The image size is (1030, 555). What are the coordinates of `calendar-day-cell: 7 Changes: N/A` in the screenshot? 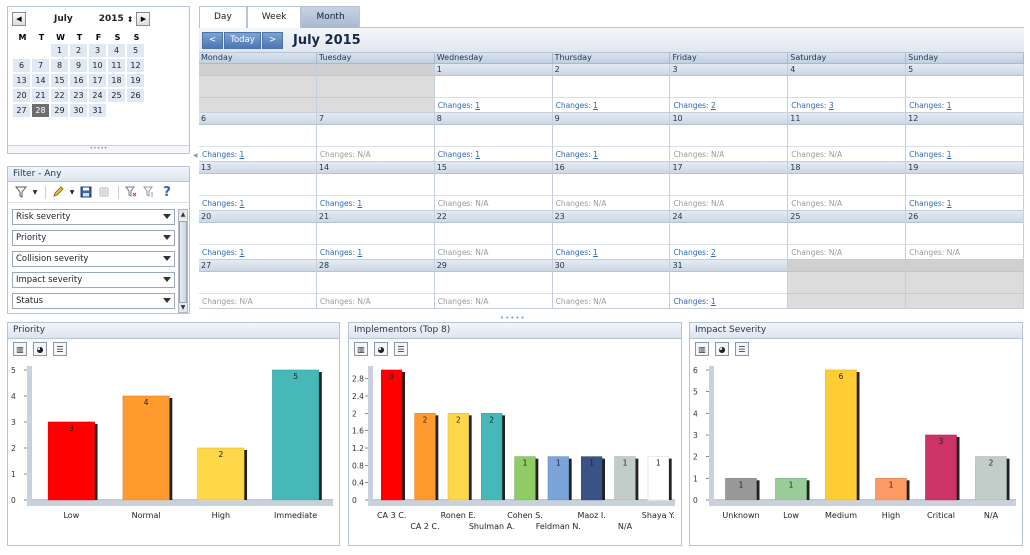 It's located at (375, 137).